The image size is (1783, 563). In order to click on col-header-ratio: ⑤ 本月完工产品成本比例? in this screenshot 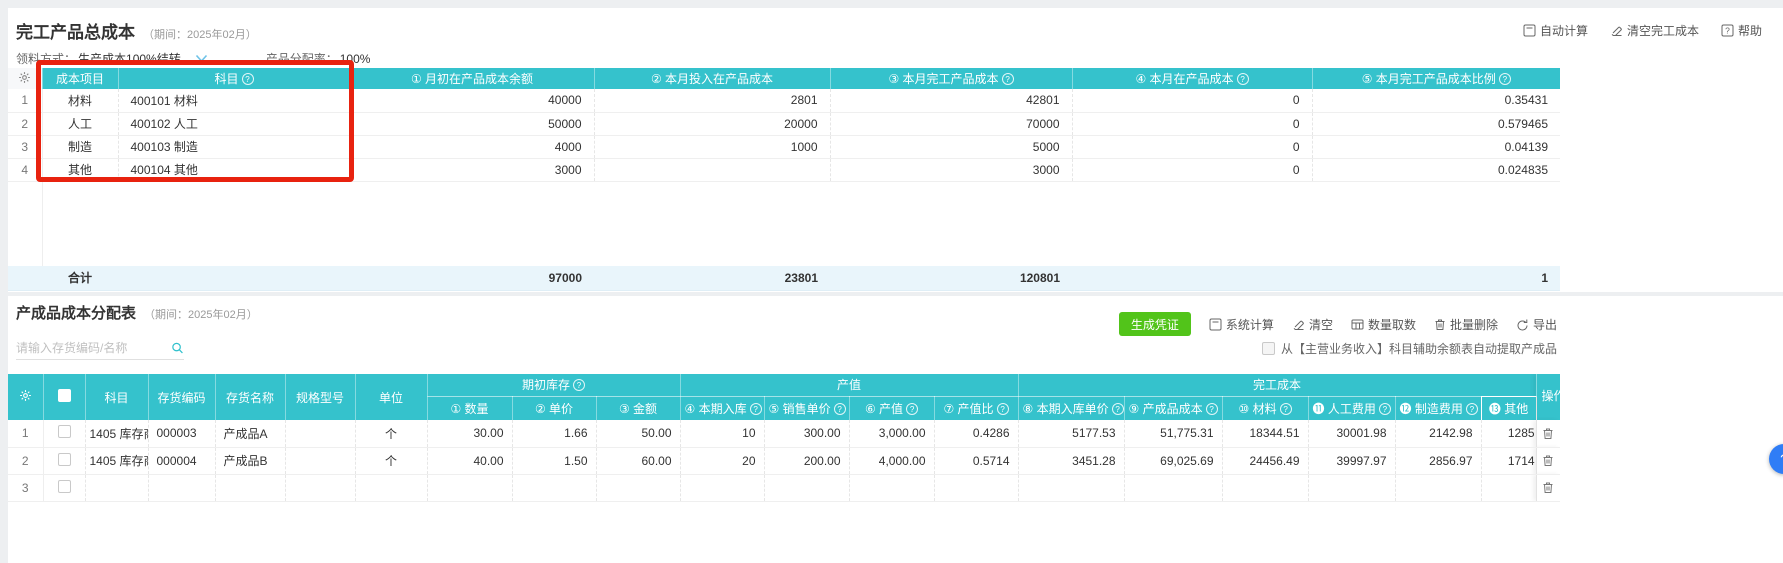, I will do `click(1436, 78)`.